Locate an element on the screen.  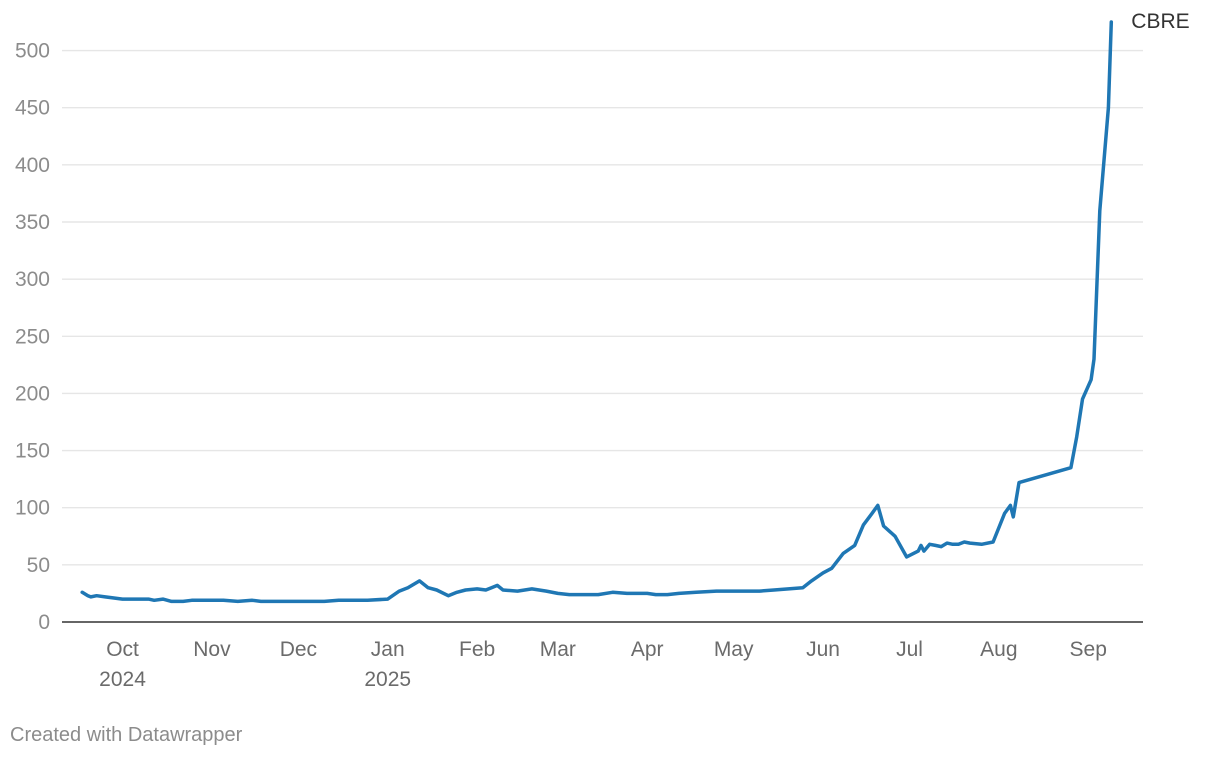
y-tick-label: 50 is located at coordinates (38, 565).